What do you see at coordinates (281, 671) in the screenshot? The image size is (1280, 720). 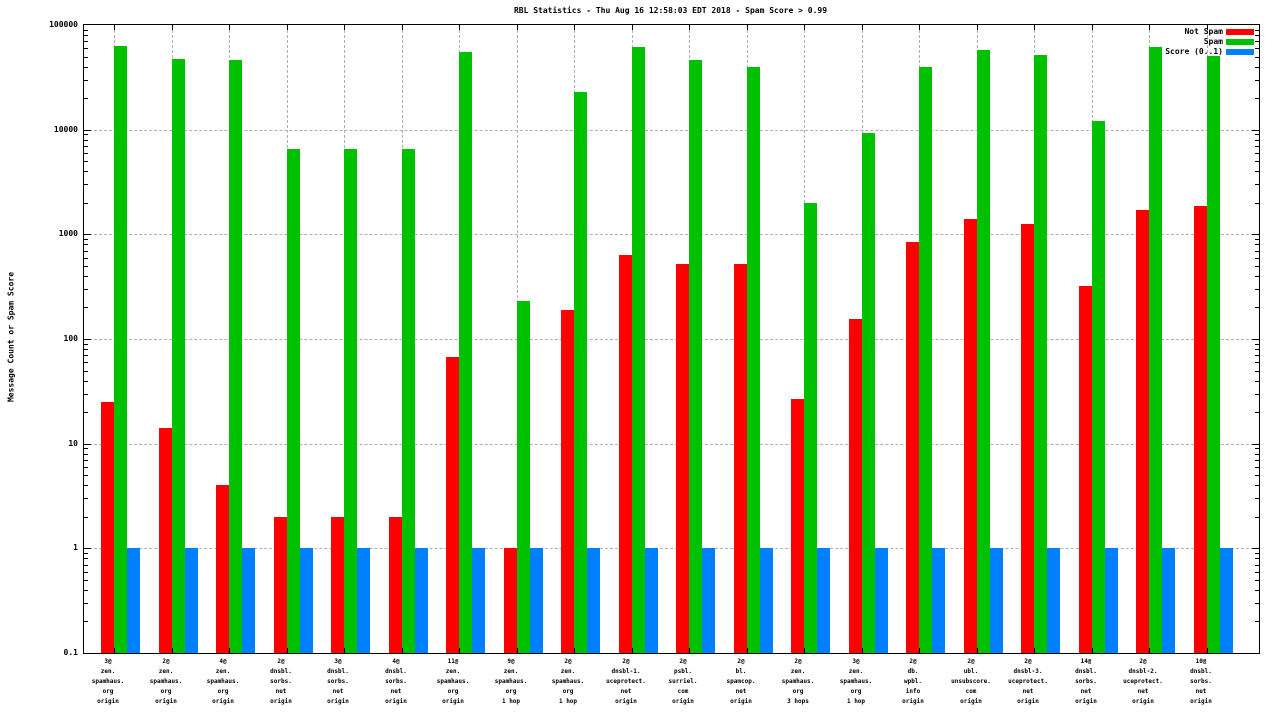 I see `x-category-label-line: dnsbl.` at bounding box center [281, 671].